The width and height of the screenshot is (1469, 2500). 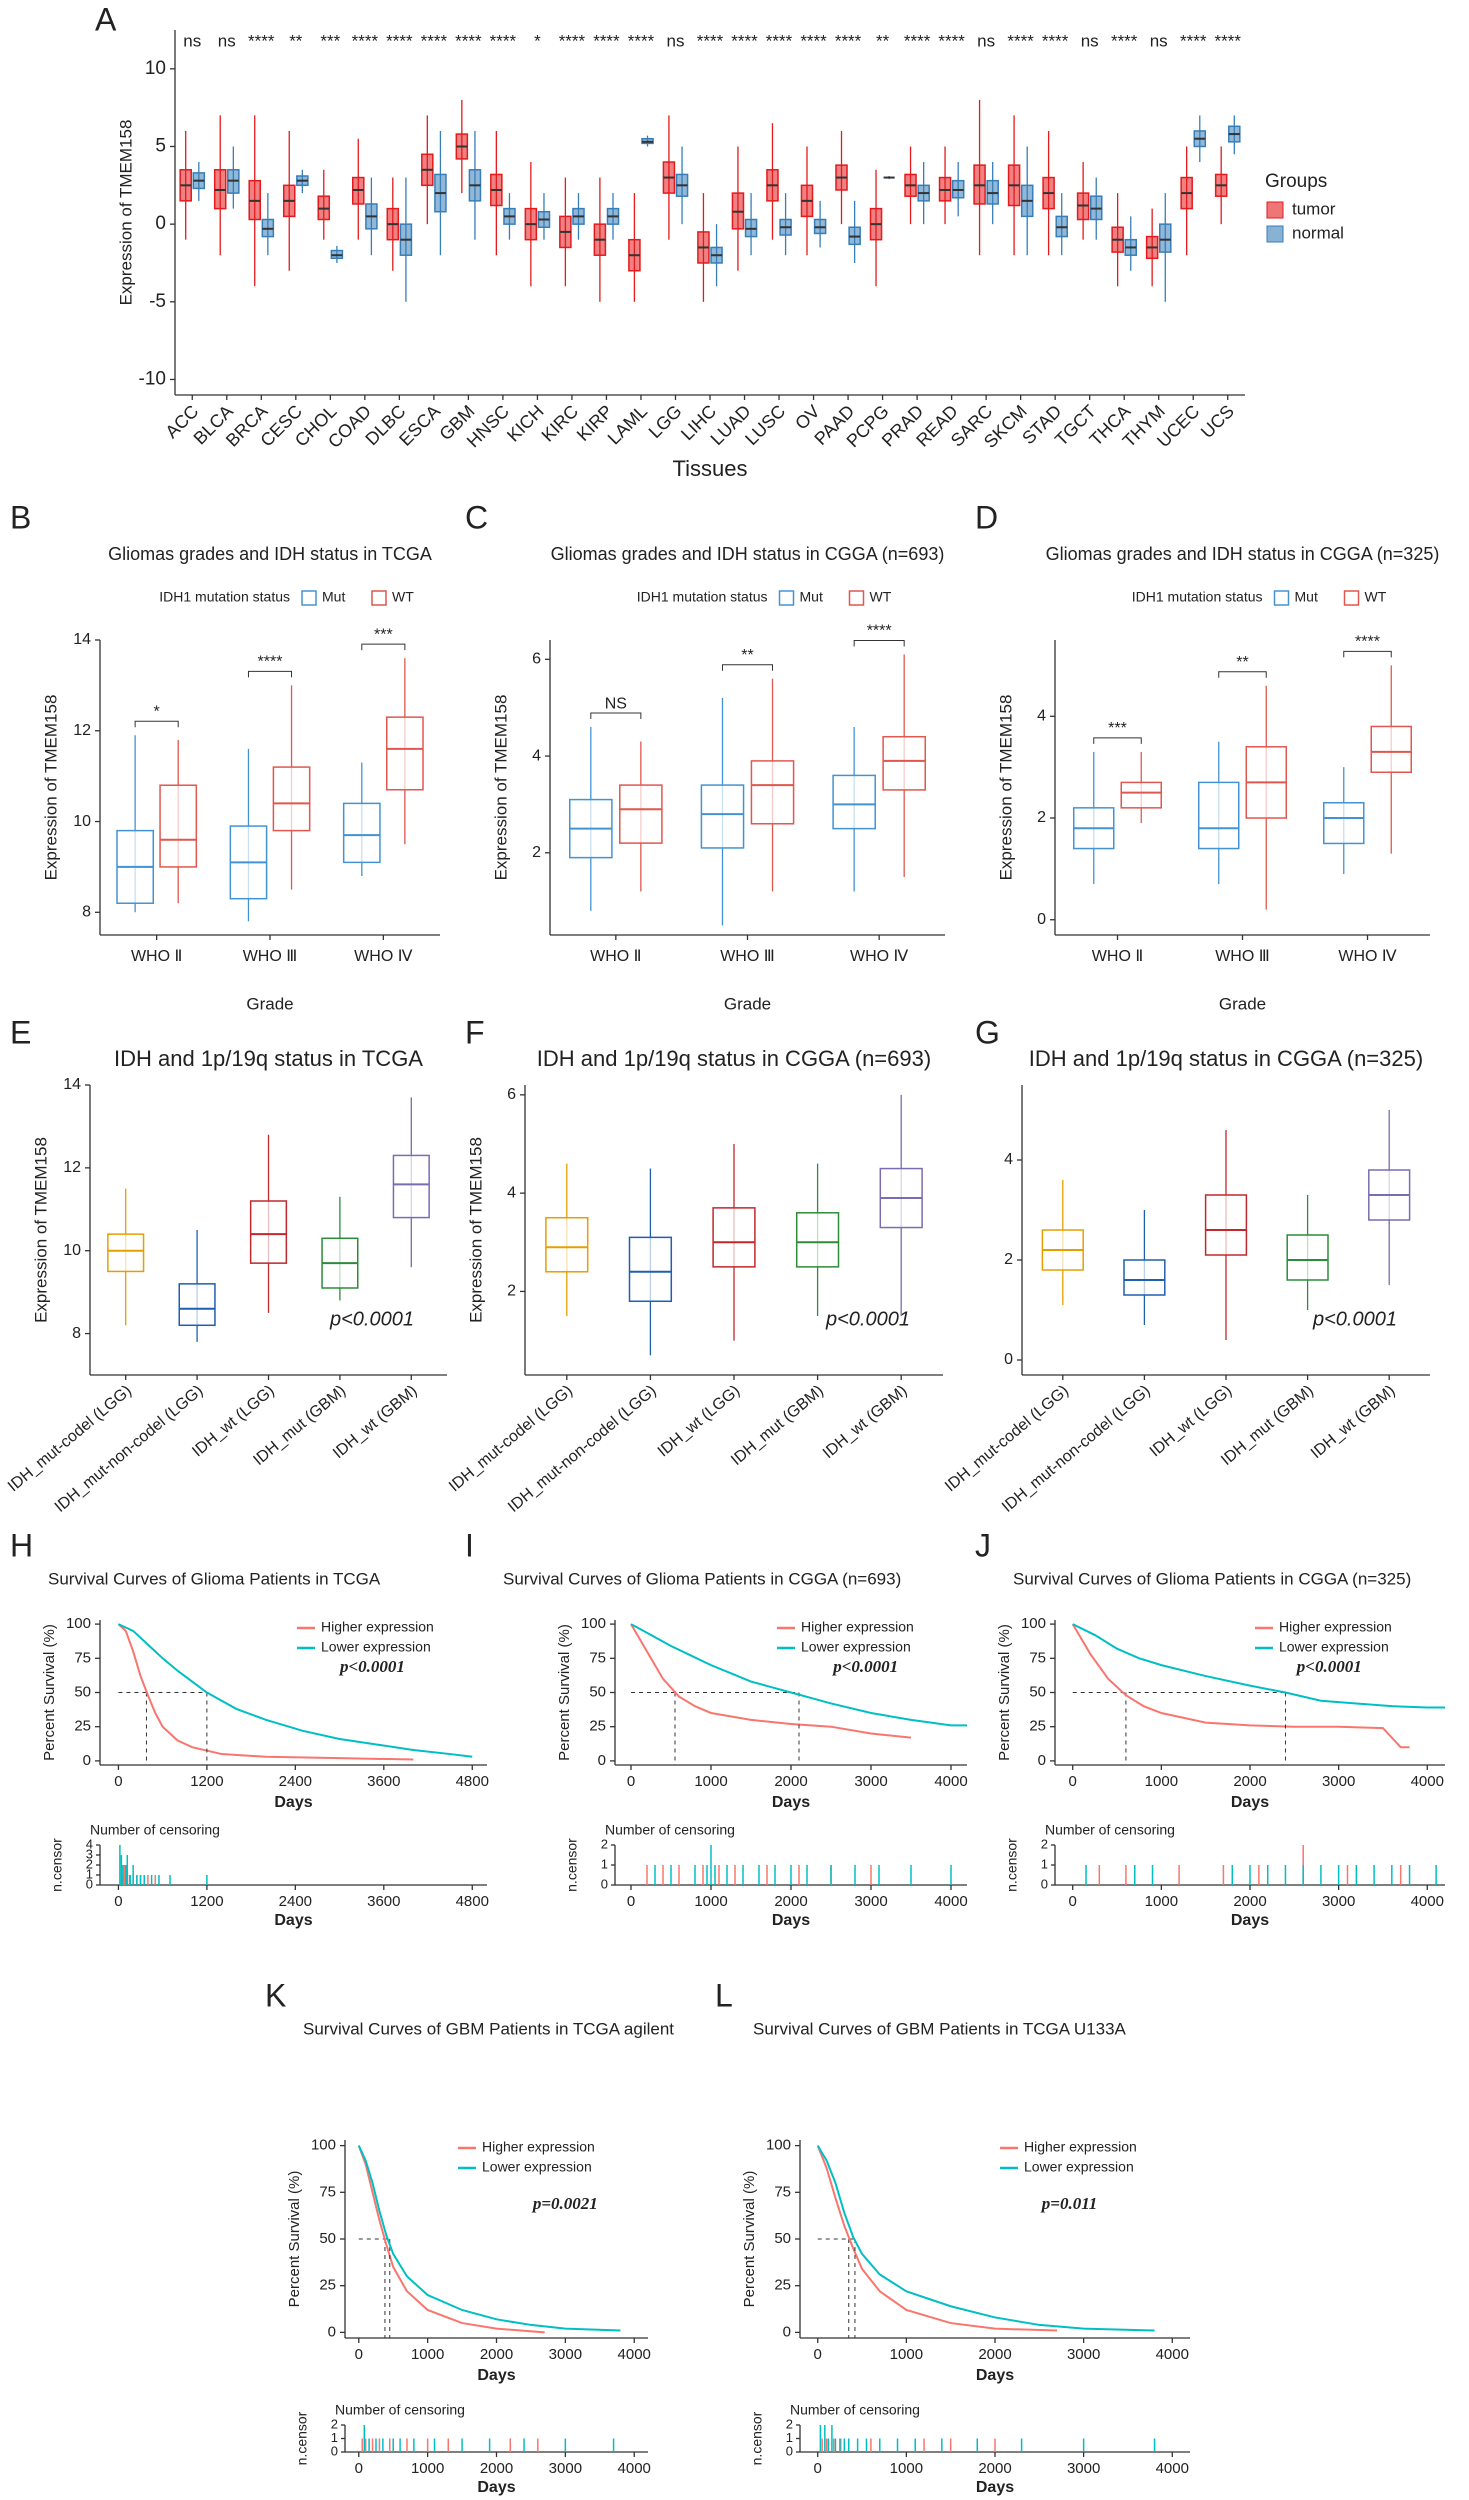 What do you see at coordinates (710, 1781) in the screenshot?
I see `x-tick-label: 1000` at bounding box center [710, 1781].